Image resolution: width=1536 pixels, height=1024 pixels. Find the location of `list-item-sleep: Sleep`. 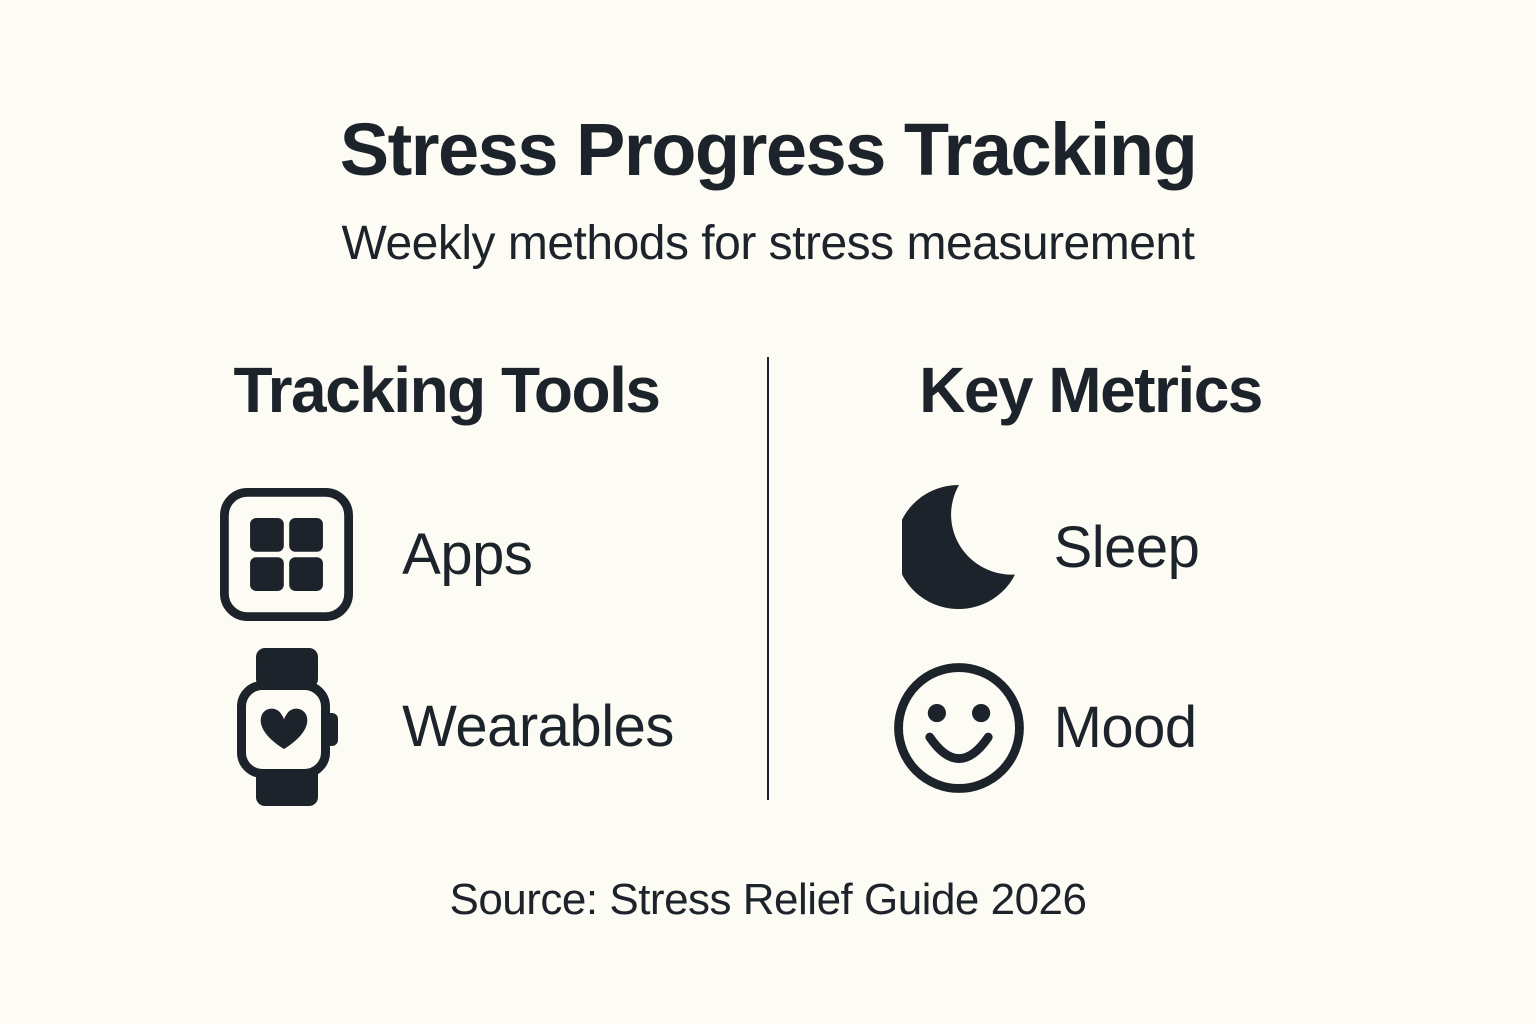

list-item-sleep: Sleep is located at coordinates (1047, 548).